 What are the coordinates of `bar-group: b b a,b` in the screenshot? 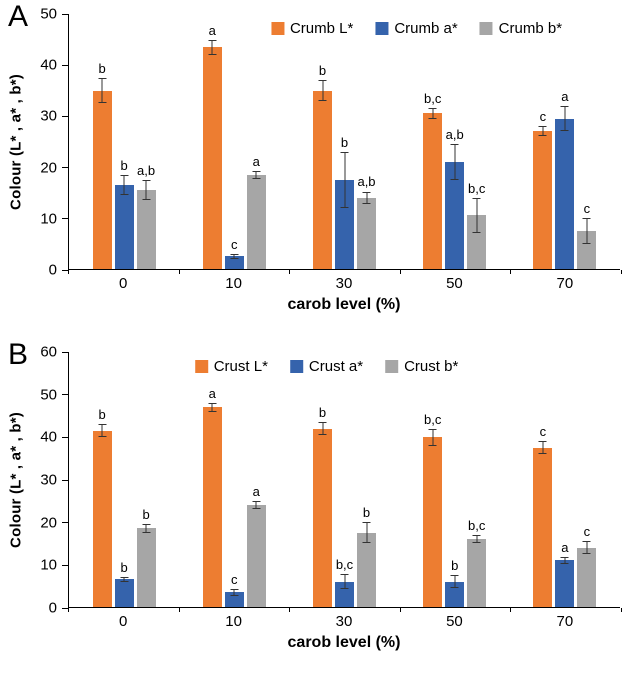 It's located at (124, 141).